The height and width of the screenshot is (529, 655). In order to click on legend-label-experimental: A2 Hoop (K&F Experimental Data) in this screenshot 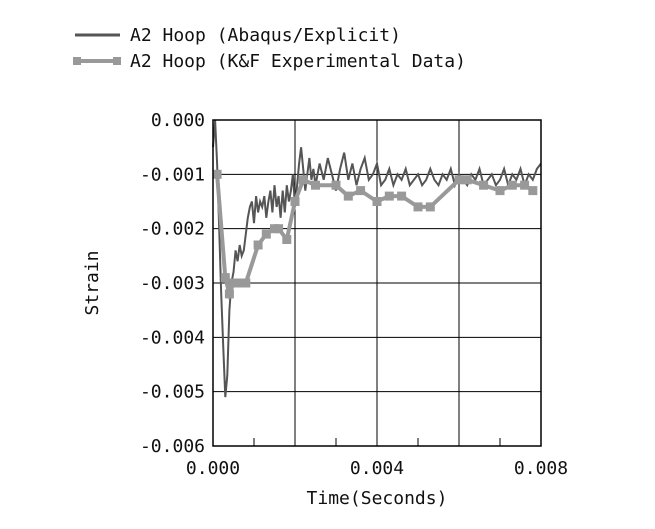, I will do `click(298, 61)`.